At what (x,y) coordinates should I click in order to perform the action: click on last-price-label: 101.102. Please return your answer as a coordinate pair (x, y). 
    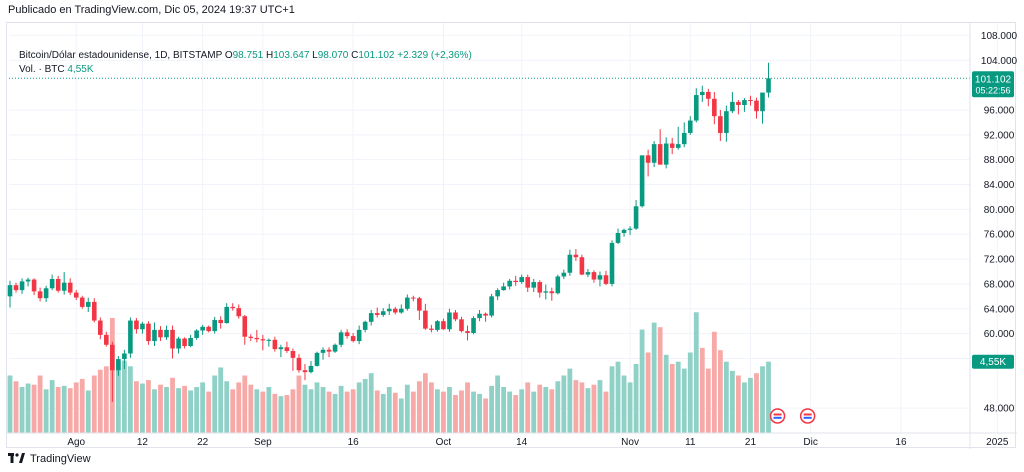
    Looking at the image, I should click on (993, 79).